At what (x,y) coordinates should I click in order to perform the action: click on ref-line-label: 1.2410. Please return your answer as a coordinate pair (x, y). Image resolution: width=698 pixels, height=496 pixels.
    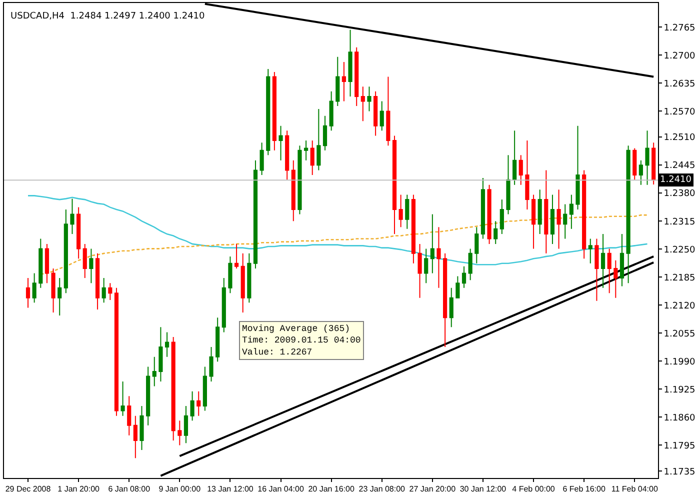
    Looking at the image, I should click on (676, 180).